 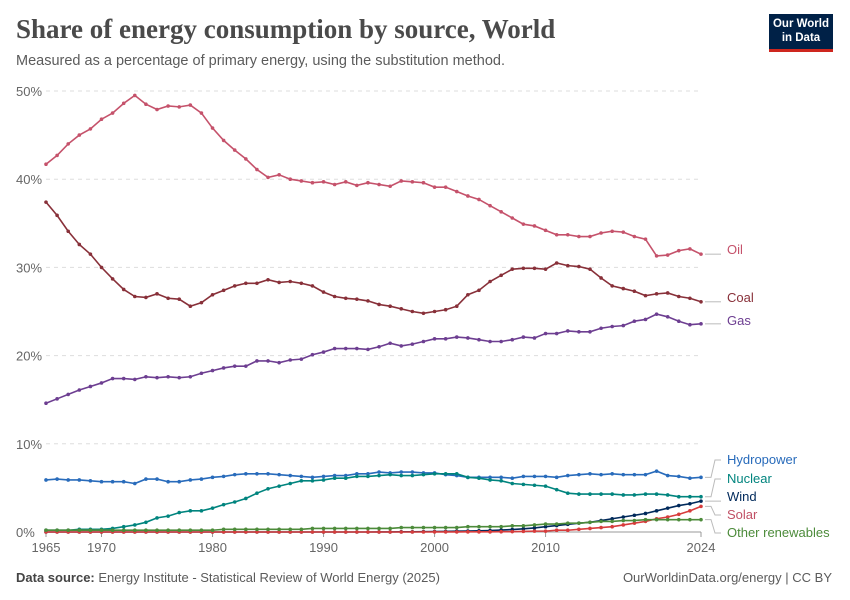 What do you see at coordinates (29, 267) in the screenshot?
I see `y-tick-label: 30%` at bounding box center [29, 267].